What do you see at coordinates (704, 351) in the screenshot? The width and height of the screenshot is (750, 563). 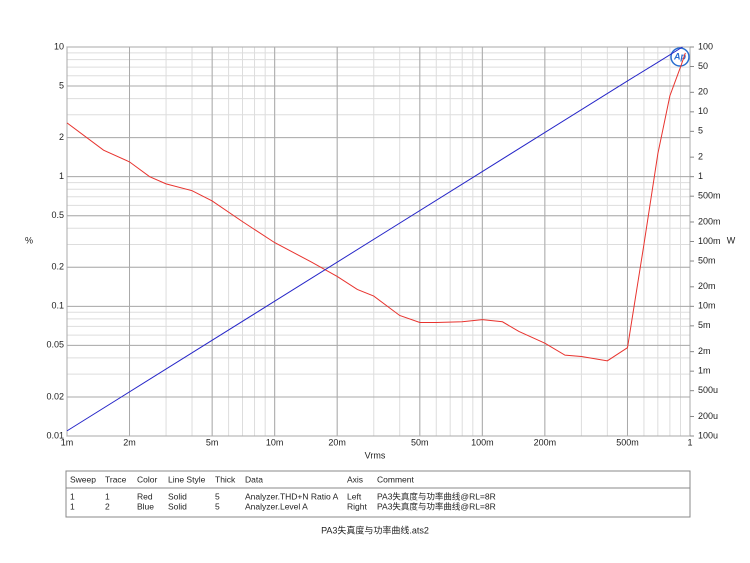 I see `y2-tick-label: 2m` at bounding box center [704, 351].